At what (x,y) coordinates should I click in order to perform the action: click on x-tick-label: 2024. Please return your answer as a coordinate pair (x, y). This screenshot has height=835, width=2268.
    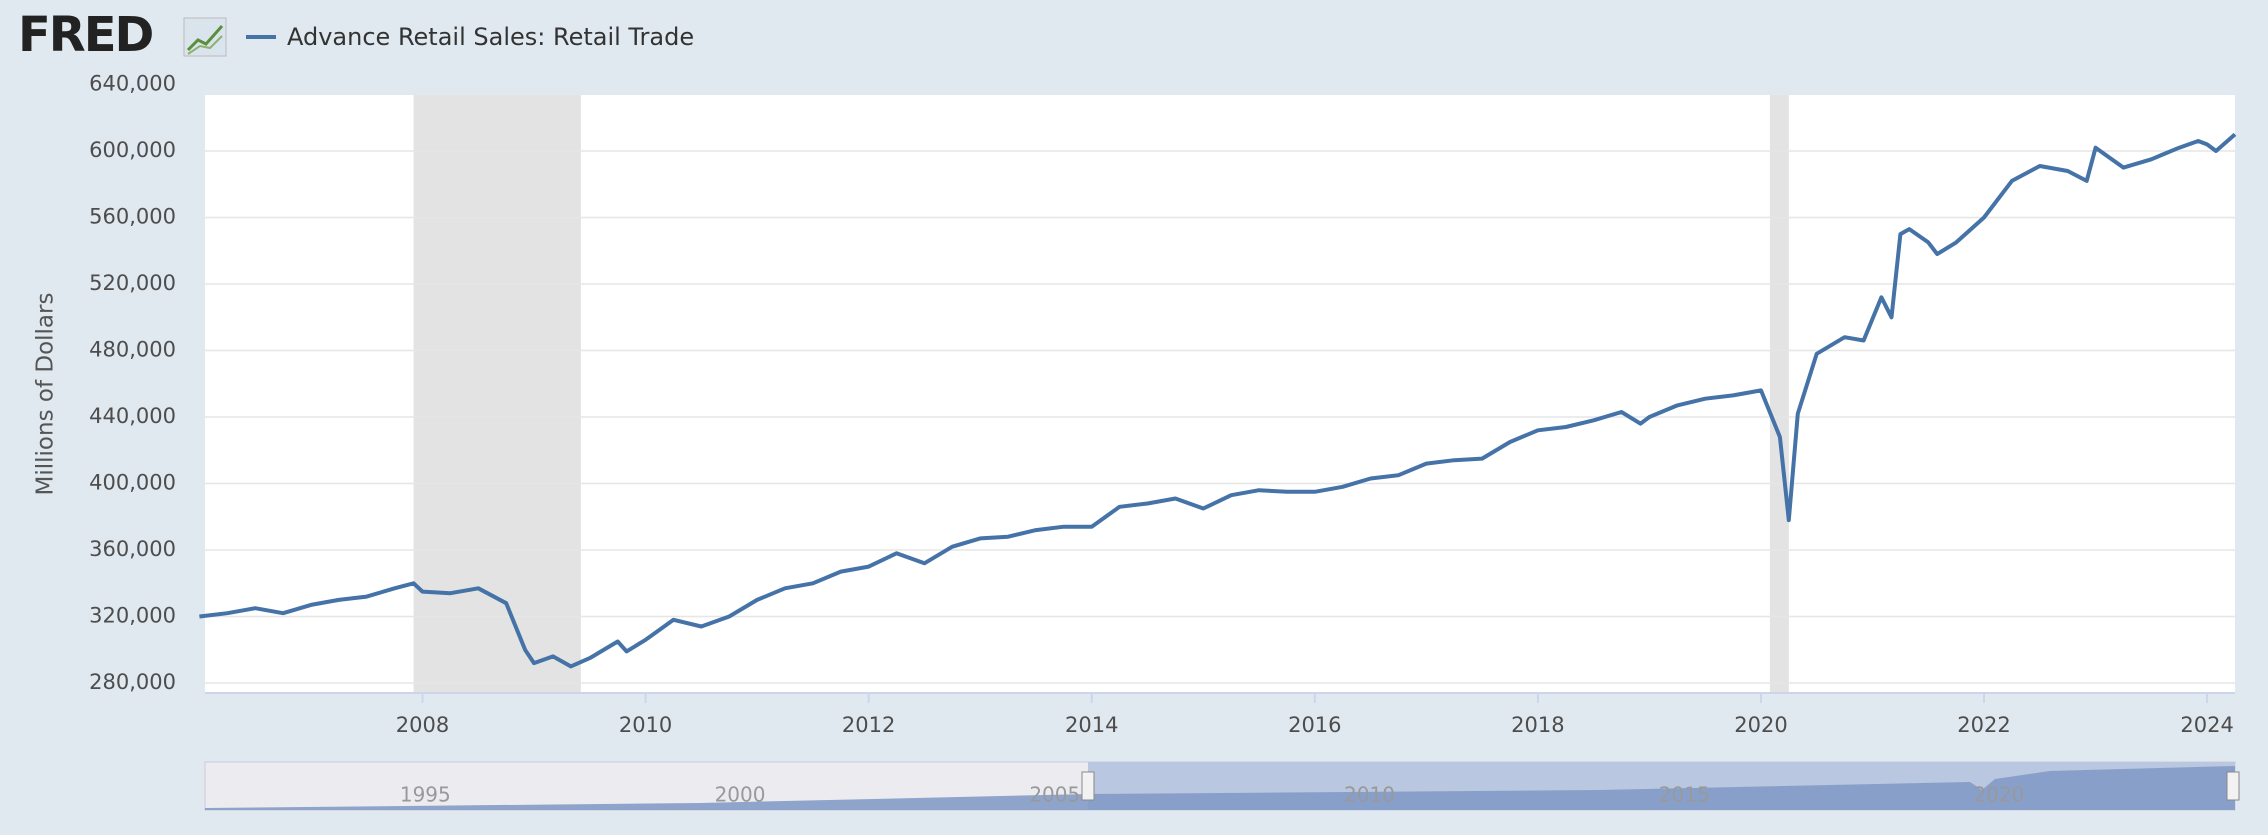
    Looking at the image, I should click on (2206, 725).